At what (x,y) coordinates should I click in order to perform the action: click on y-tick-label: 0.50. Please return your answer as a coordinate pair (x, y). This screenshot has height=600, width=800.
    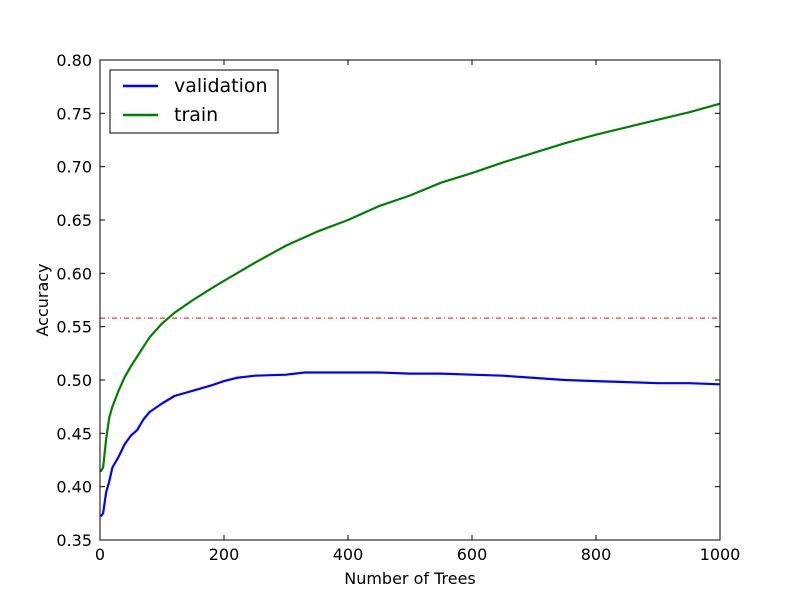
    Looking at the image, I should click on (74, 380).